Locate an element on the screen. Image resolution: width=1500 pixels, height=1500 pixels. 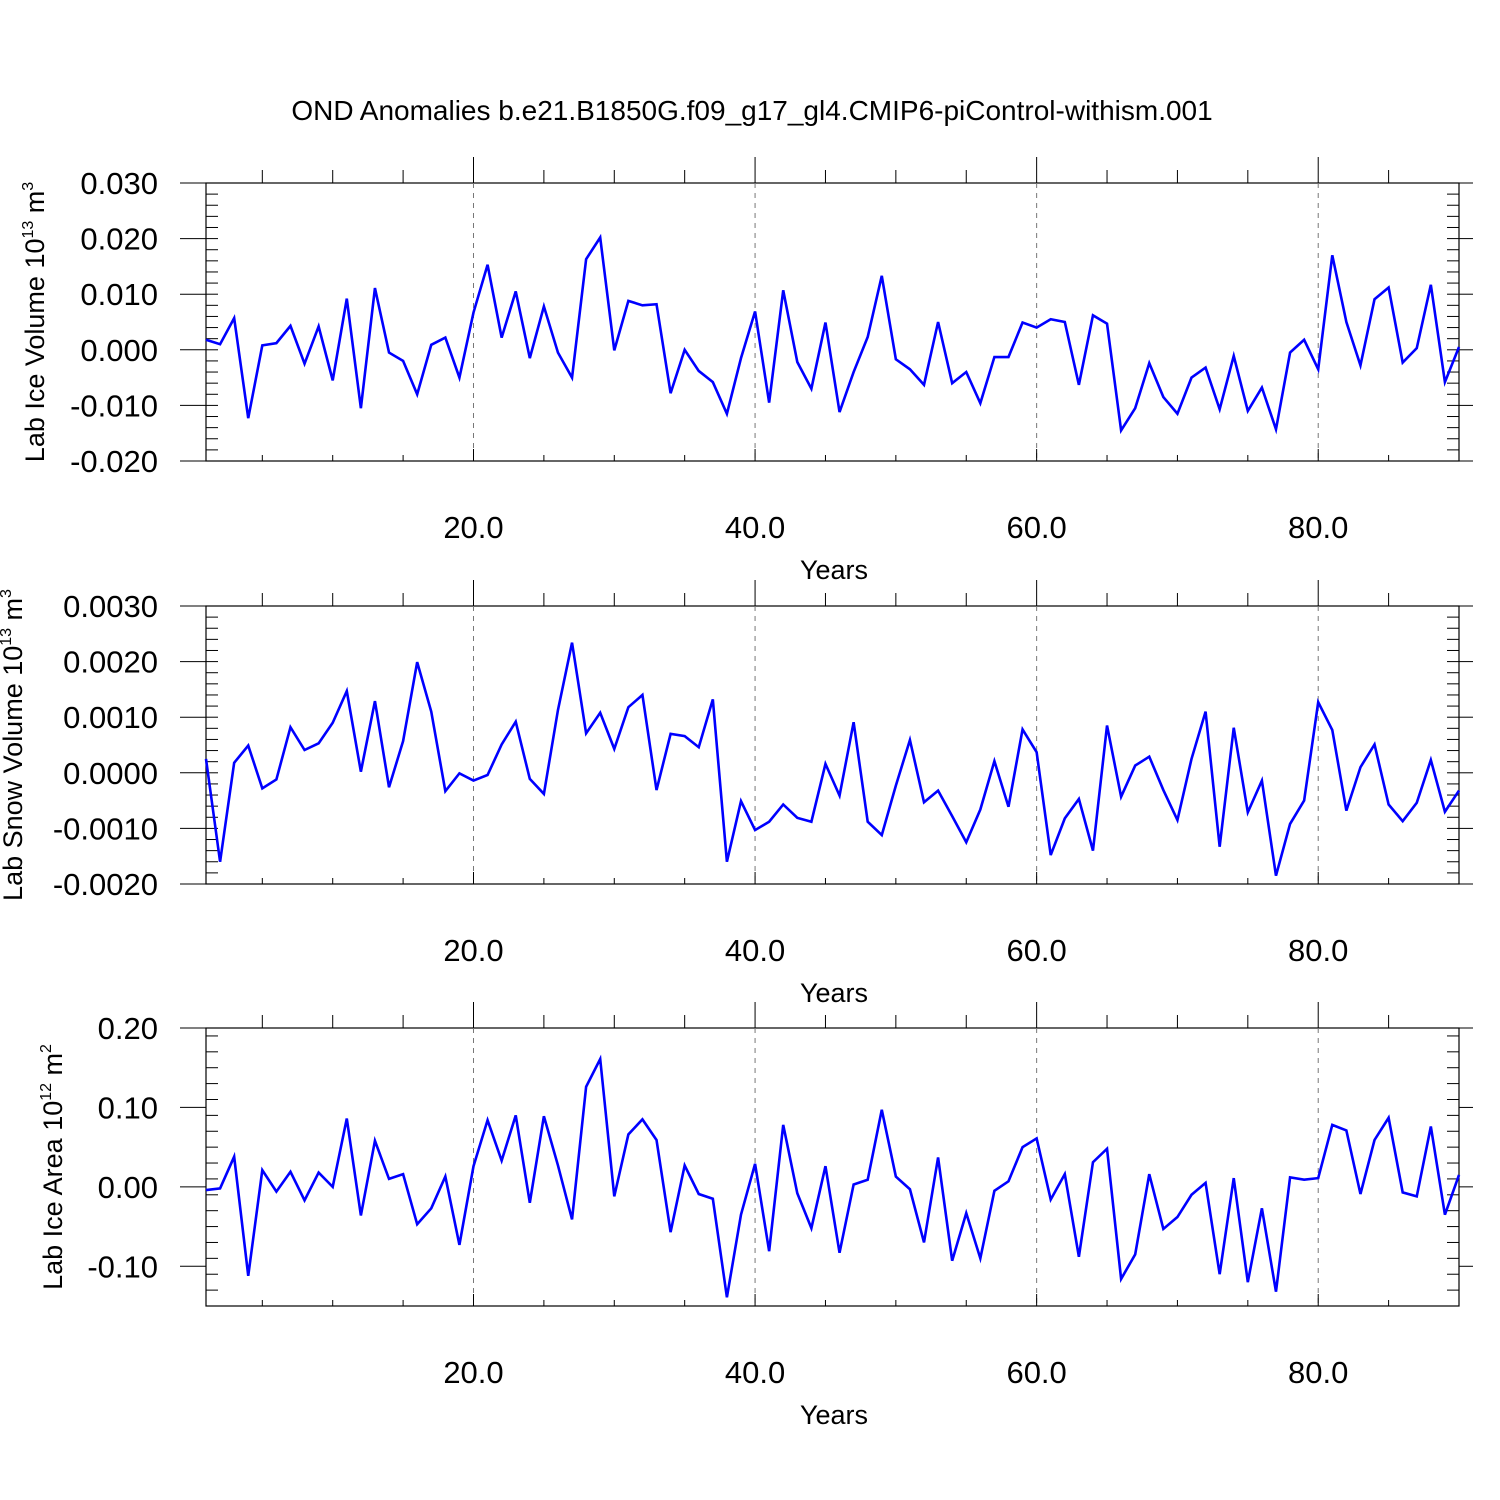
y-tick-label: 0.000 is located at coordinates (119, 350).